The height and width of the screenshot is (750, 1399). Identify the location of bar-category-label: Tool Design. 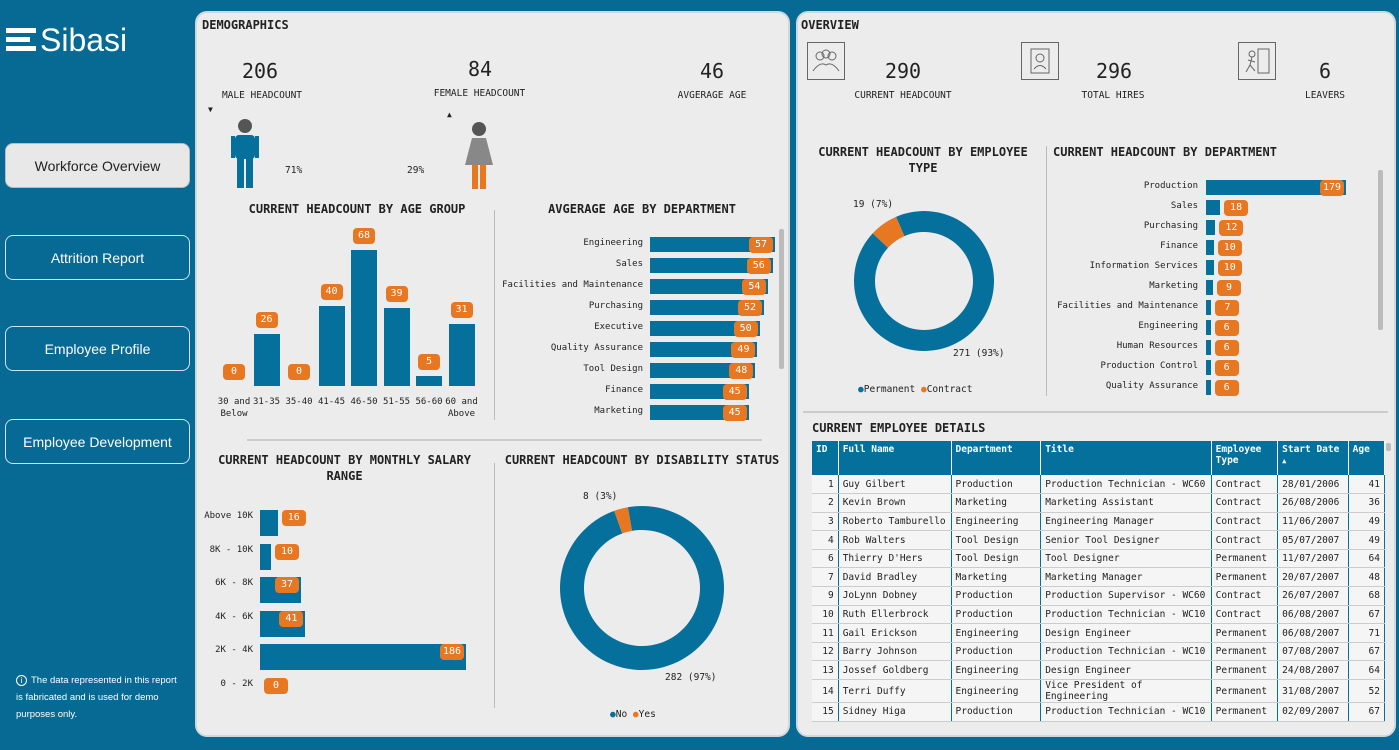
(613, 369).